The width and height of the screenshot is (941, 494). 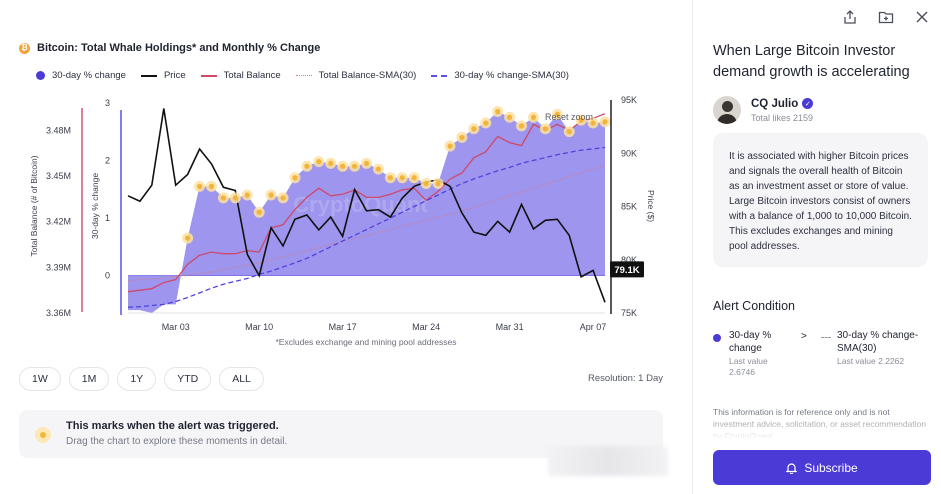 I want to click on y-tick-label-right: 90K, so click(x=629, y=153).